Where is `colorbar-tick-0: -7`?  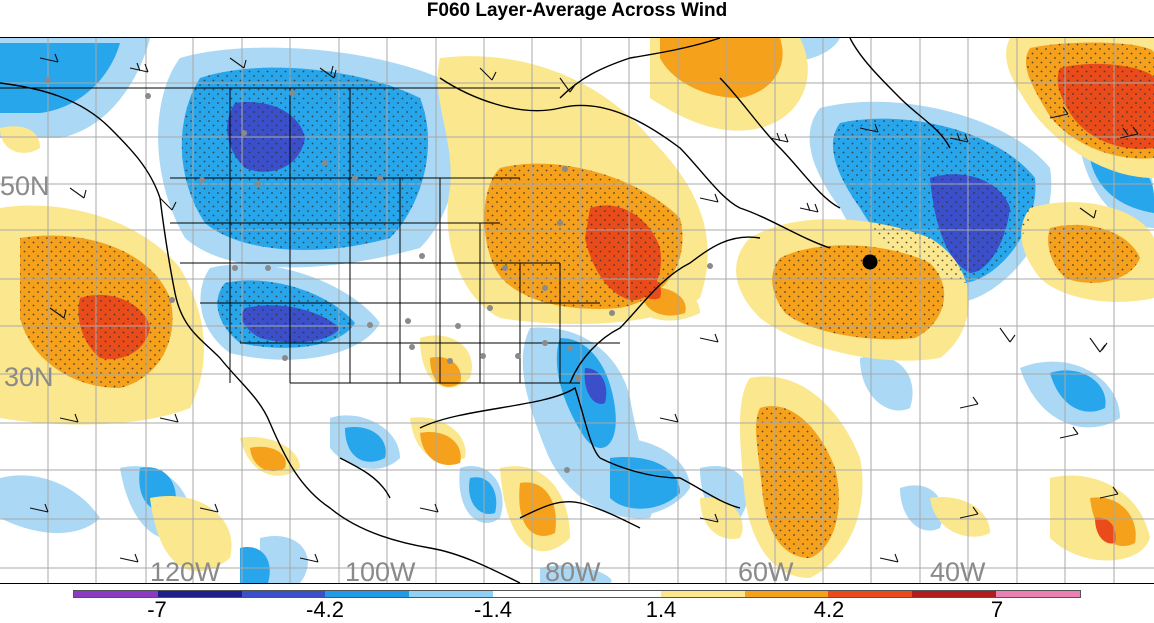
colorbar-tick-0: -7 is located at coordinates (157, 609).